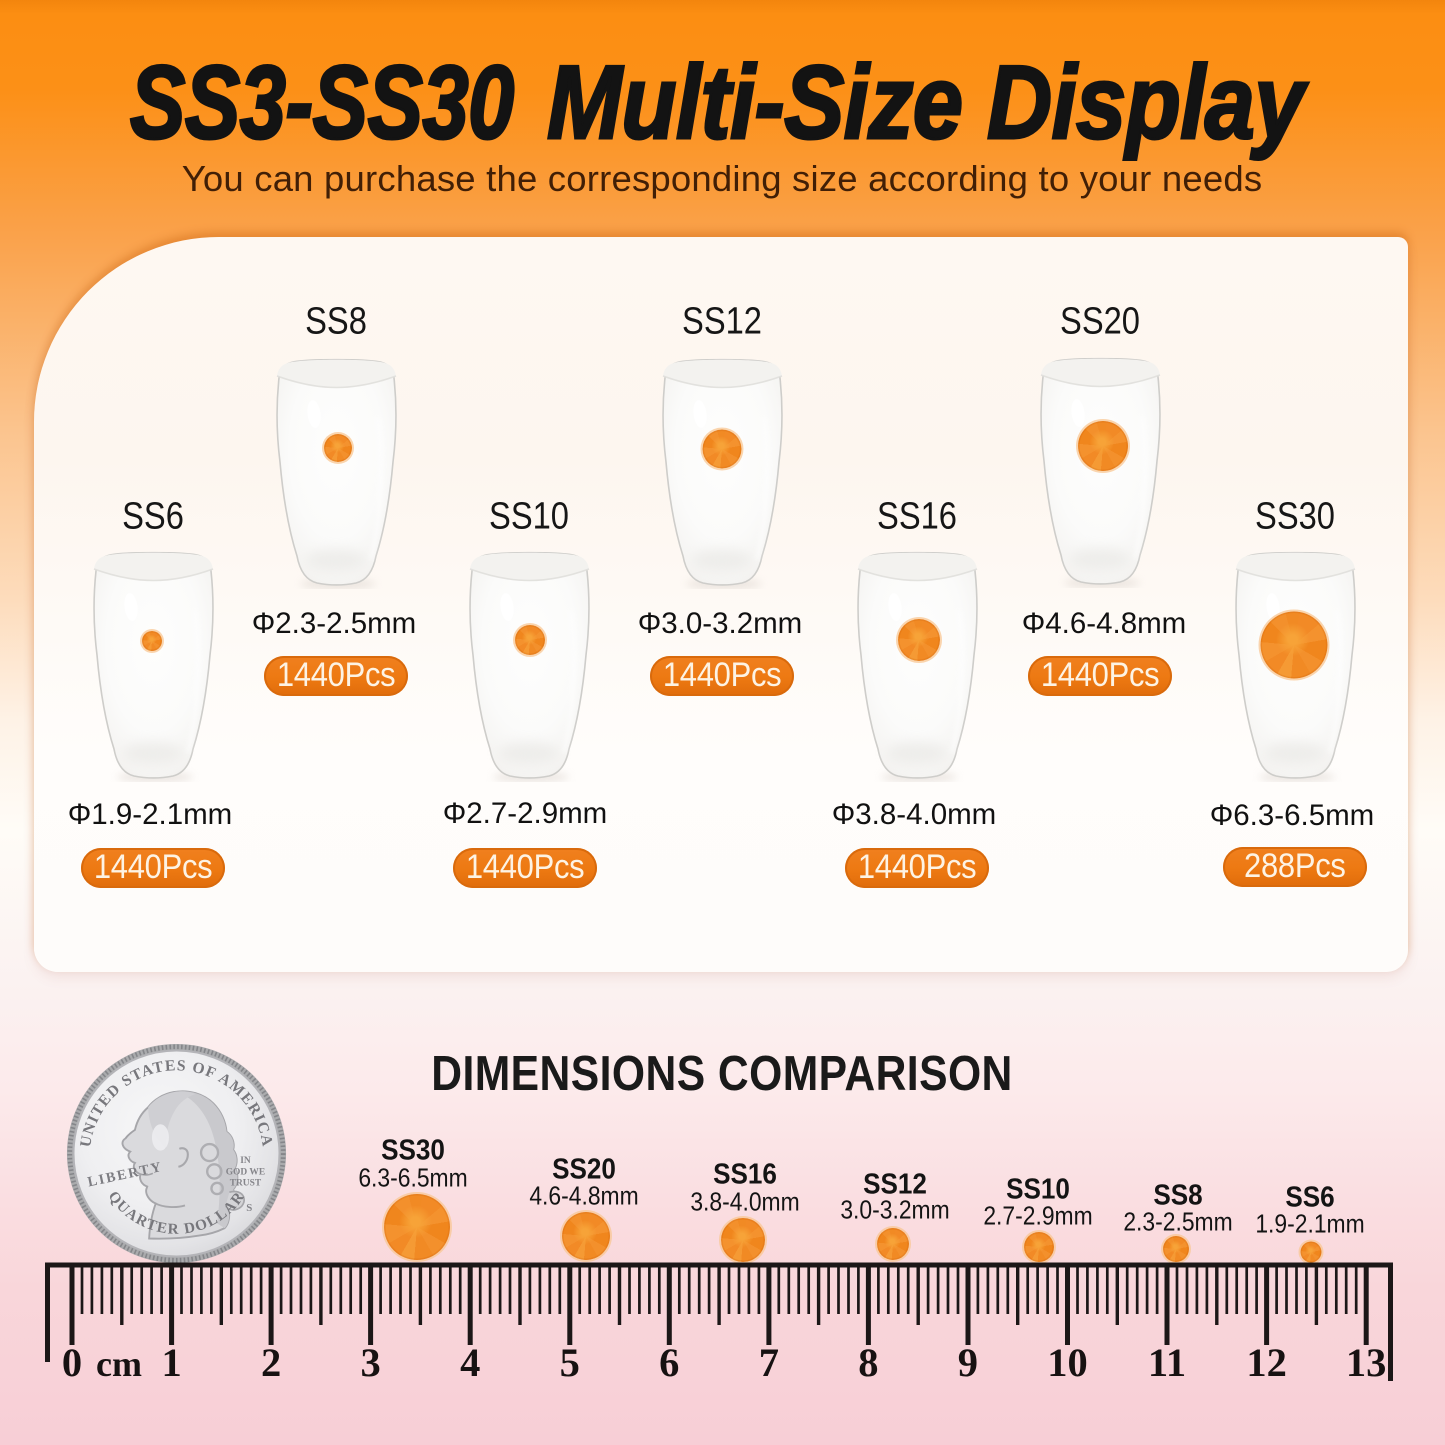 The width and height of the screenshot is (1445, 1445). Describe the element at coordinates (669, 1362) in the screenshot. I see `svg-text: 6` at that location.